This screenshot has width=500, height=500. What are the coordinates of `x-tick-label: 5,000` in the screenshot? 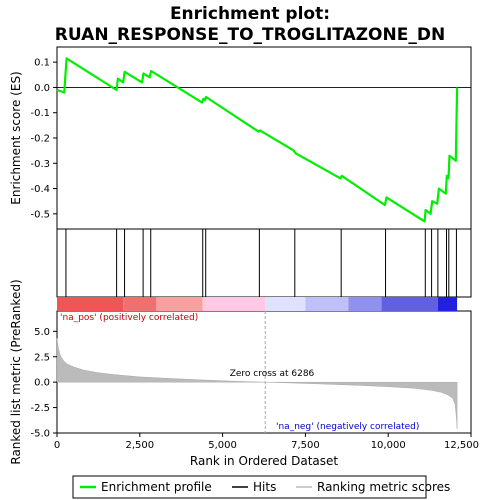 It's located at (222, 445).